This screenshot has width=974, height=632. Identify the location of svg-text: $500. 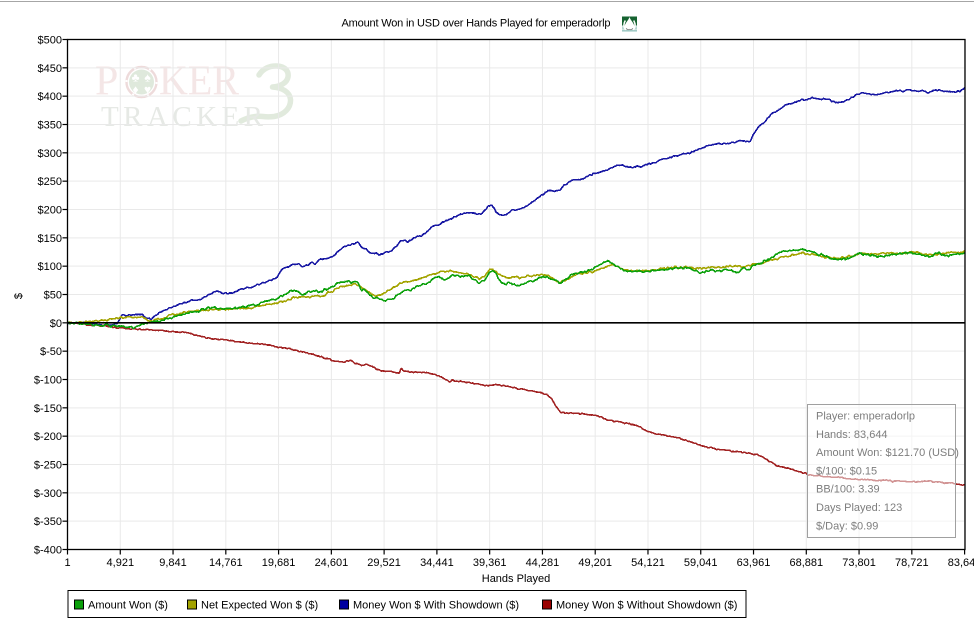
(50, 41).